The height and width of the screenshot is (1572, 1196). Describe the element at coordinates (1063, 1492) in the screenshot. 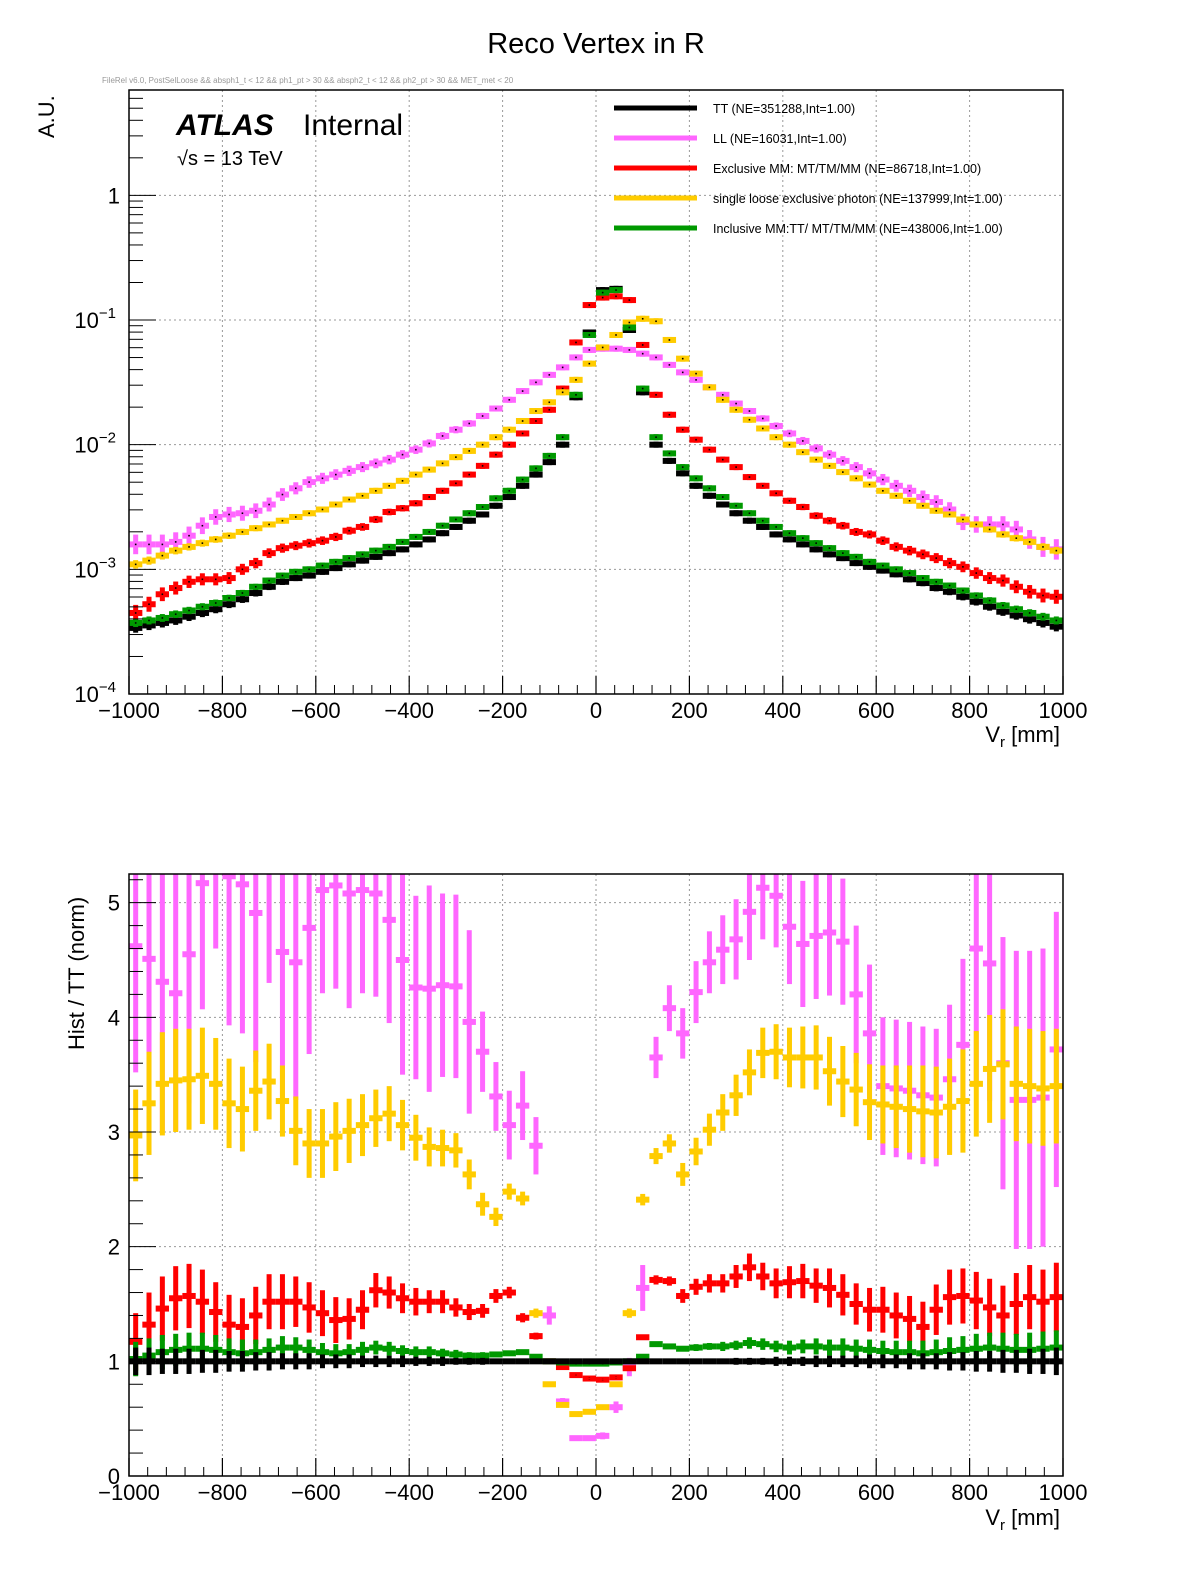

I see `x-tick-label: 1000` at that location.